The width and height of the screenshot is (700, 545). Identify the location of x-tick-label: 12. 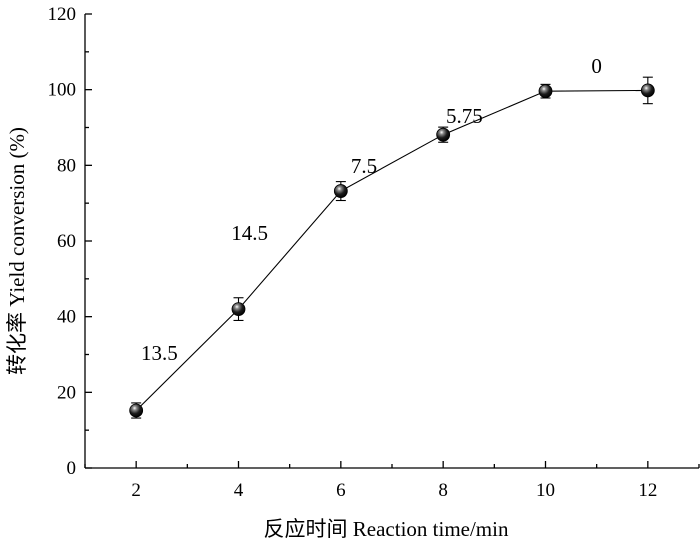
(647, 490).